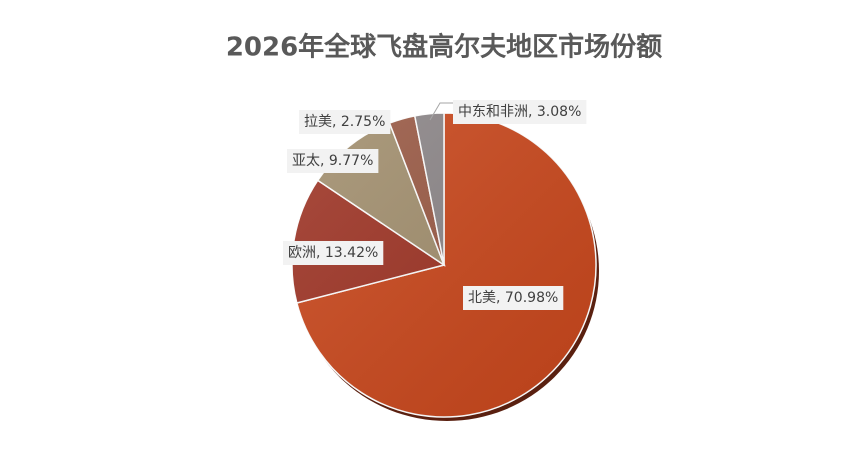 The width and height of the screenshot is (859, 460). I want to click on data-label: 中东和非洲, 3.08%, so click(519, 112).